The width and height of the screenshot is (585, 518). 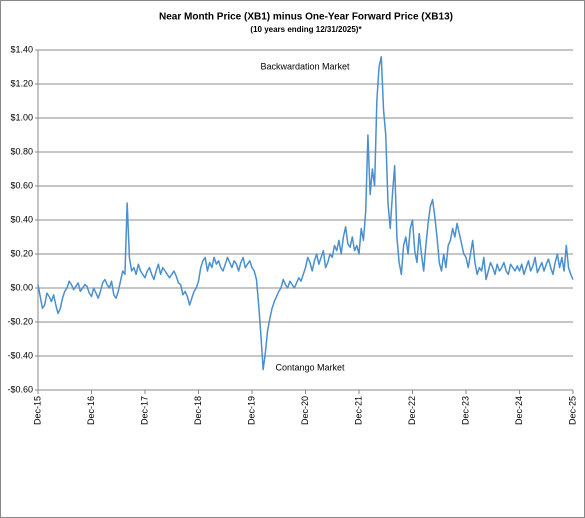 What do you see at coordinates (358, 410) in the screenshot?
I see `x-tick-label: Dec-21` at bounding box center [358, 410].